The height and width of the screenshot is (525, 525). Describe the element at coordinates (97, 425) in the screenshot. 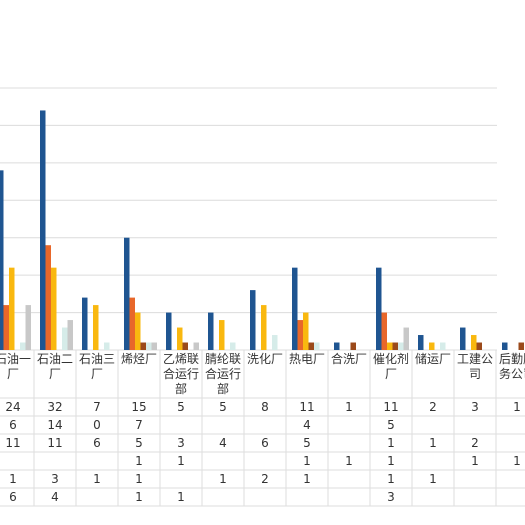

I see `table-cell: 0` at that location.